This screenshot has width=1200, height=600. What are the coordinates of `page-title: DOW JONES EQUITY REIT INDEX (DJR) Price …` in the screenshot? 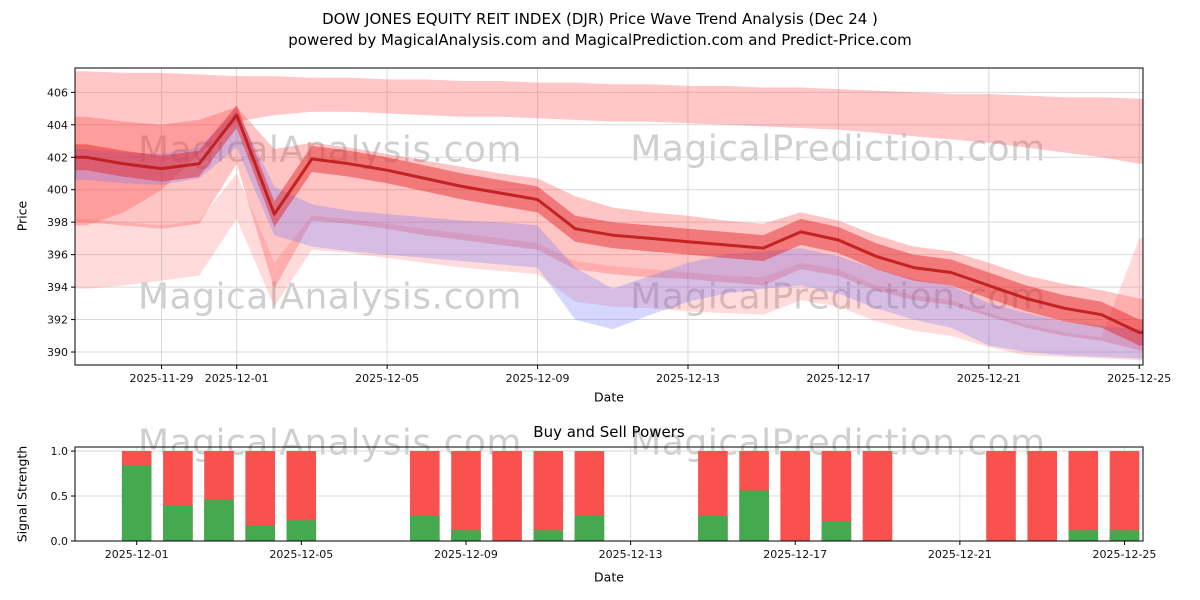 It's located at (600, 19).